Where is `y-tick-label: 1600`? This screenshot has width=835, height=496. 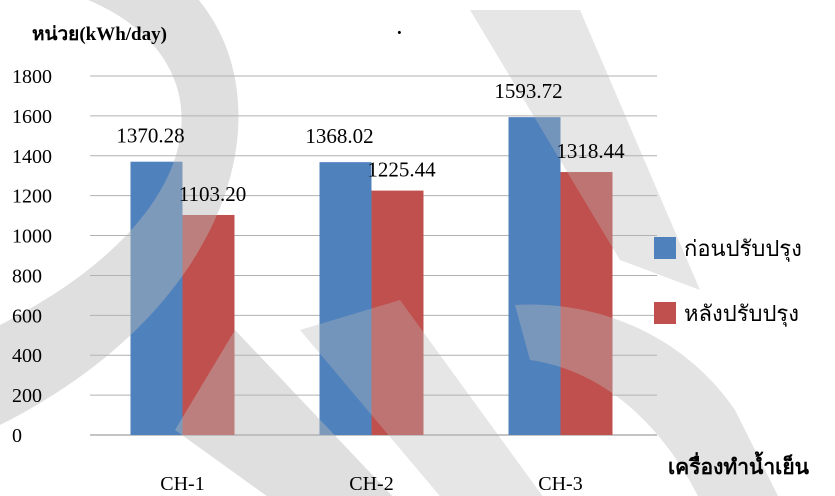 y-tick-label: 1600 is located at coordinates (32, 117).